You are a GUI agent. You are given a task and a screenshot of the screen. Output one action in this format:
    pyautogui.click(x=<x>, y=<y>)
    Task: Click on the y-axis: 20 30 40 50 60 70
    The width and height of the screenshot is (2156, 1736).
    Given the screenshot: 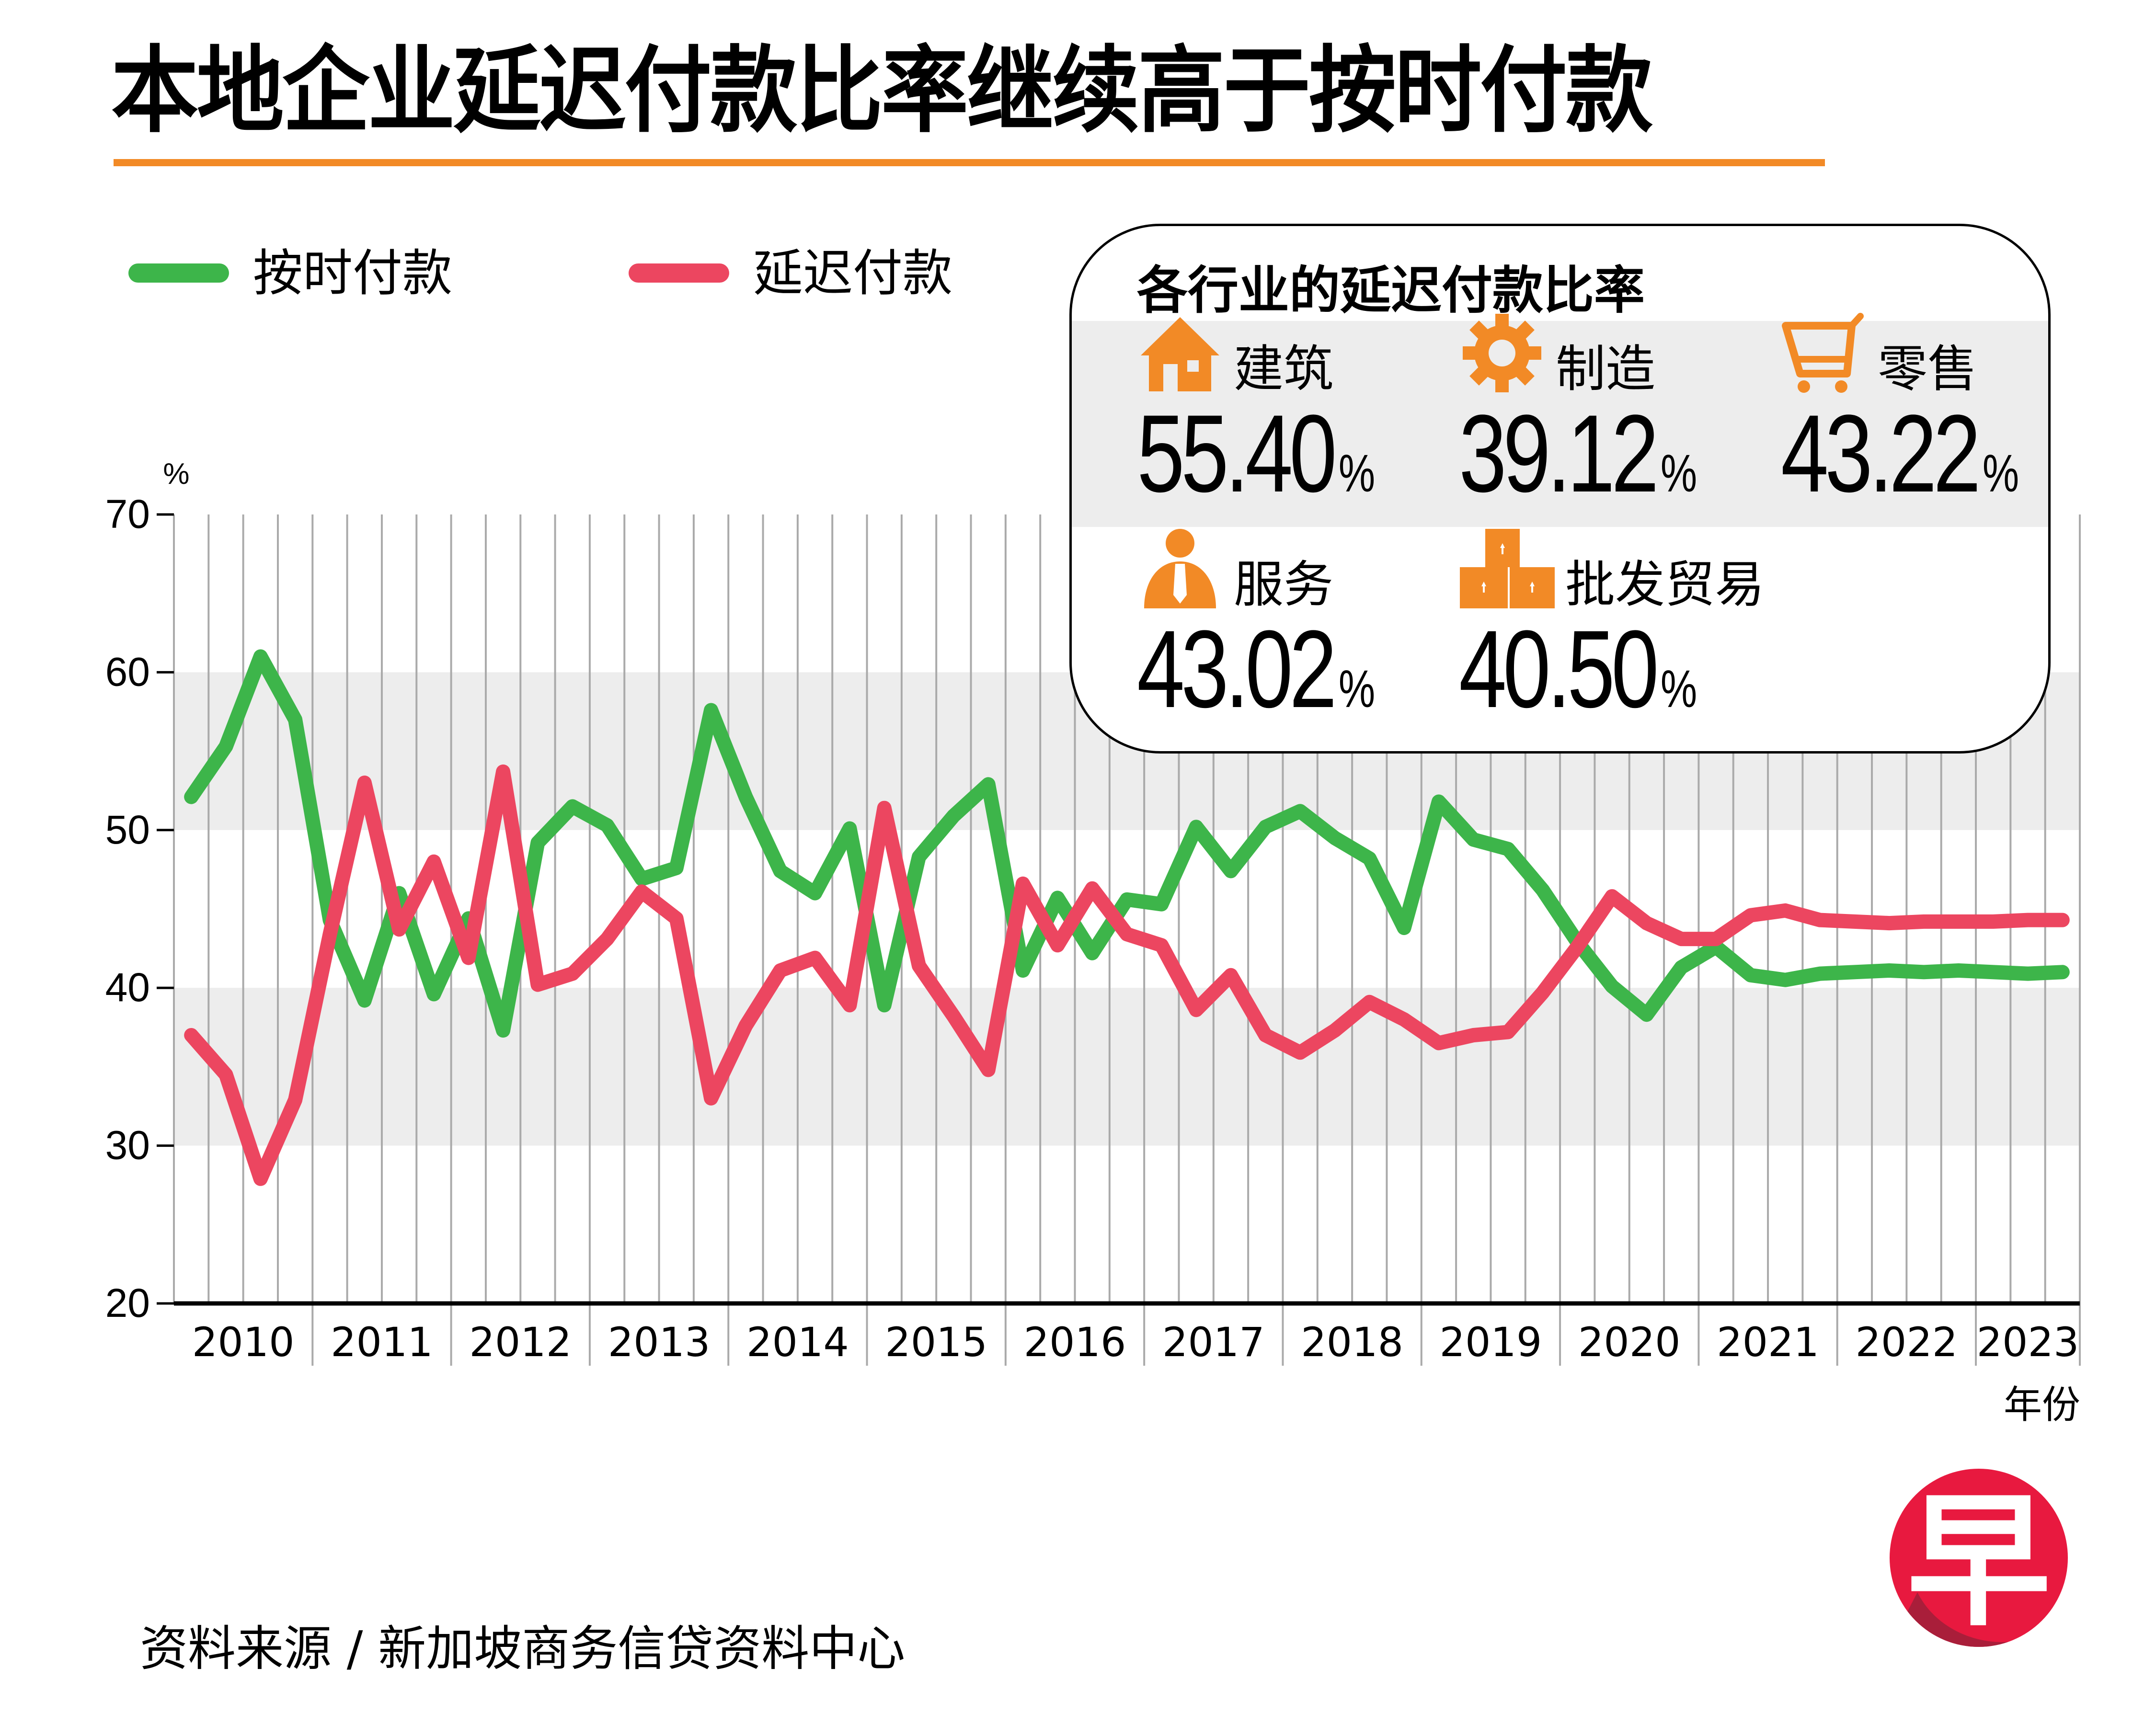 What is the action you would take?
    pyautogui.click(x=139, y=908)
    